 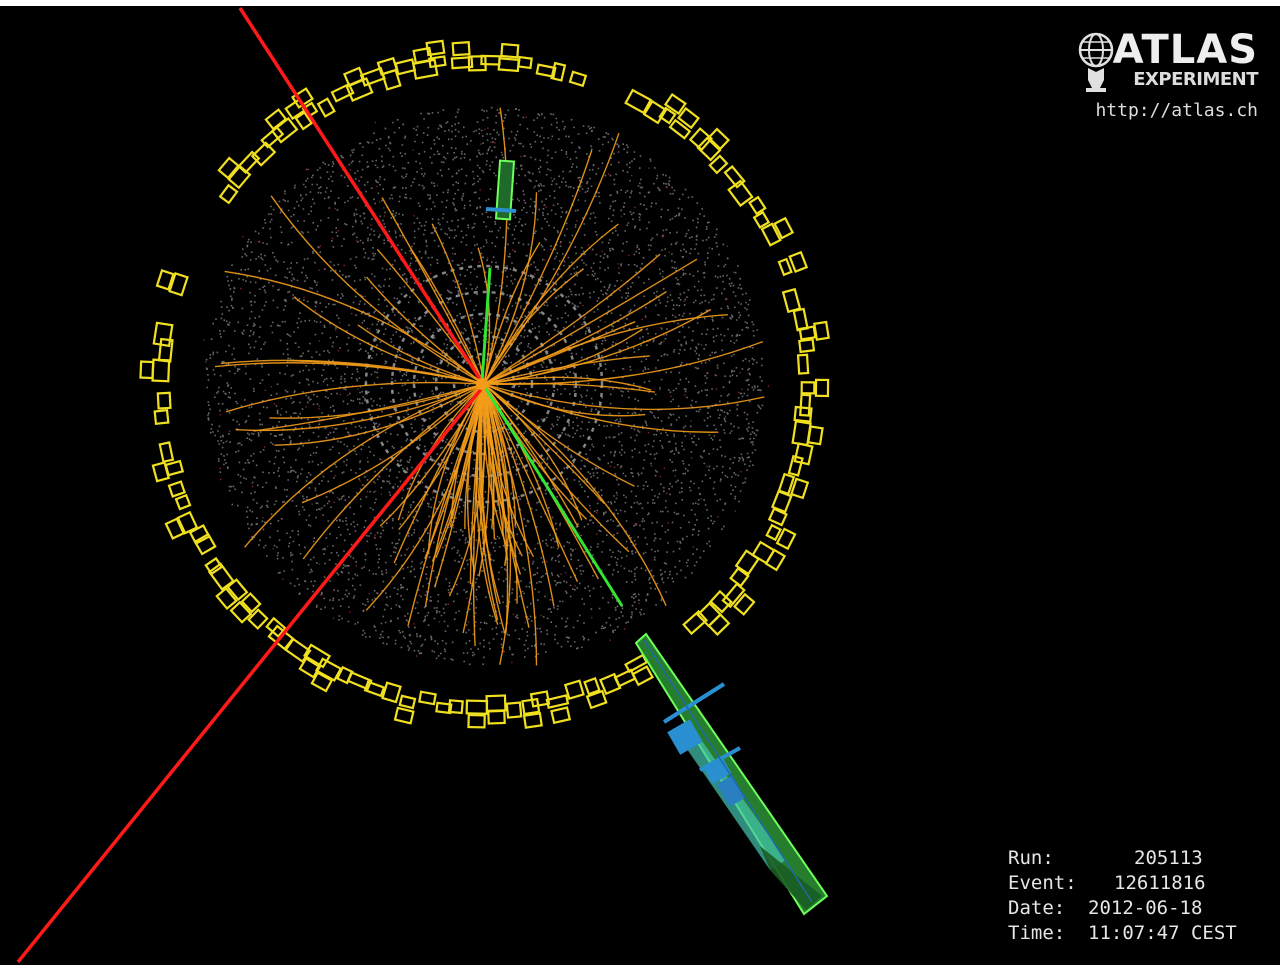 What do you see at coordinates (1160, 883) in the screenshot?
I see `event-value: 12611816` at bounding box center [1160, 883].